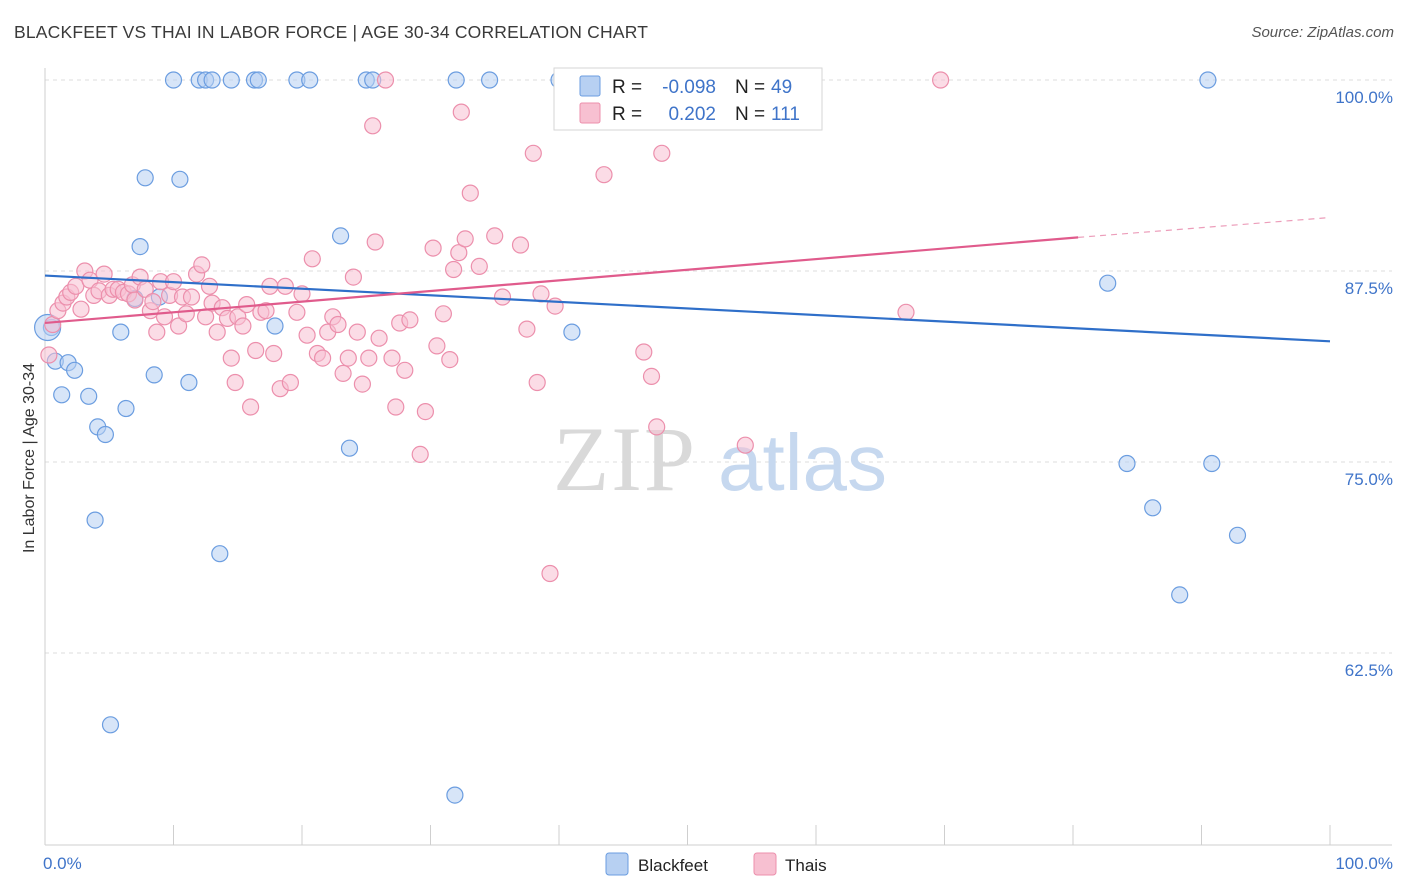 The height and width of the screenshot is (892, 1406). I want to click on stats-box: R = -0.098 N = 49 R = 0.202 N = 111, so click(688, 99).